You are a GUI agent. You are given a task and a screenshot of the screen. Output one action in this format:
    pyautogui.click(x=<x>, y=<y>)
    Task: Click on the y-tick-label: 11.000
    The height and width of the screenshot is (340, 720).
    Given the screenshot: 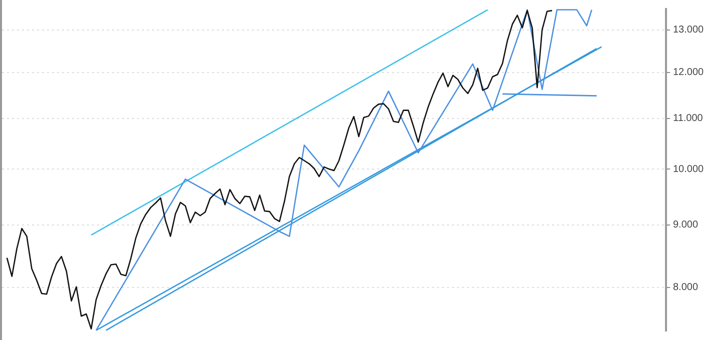 What is the action you would take?
    pyautogui.click(x=688, y=118)
    